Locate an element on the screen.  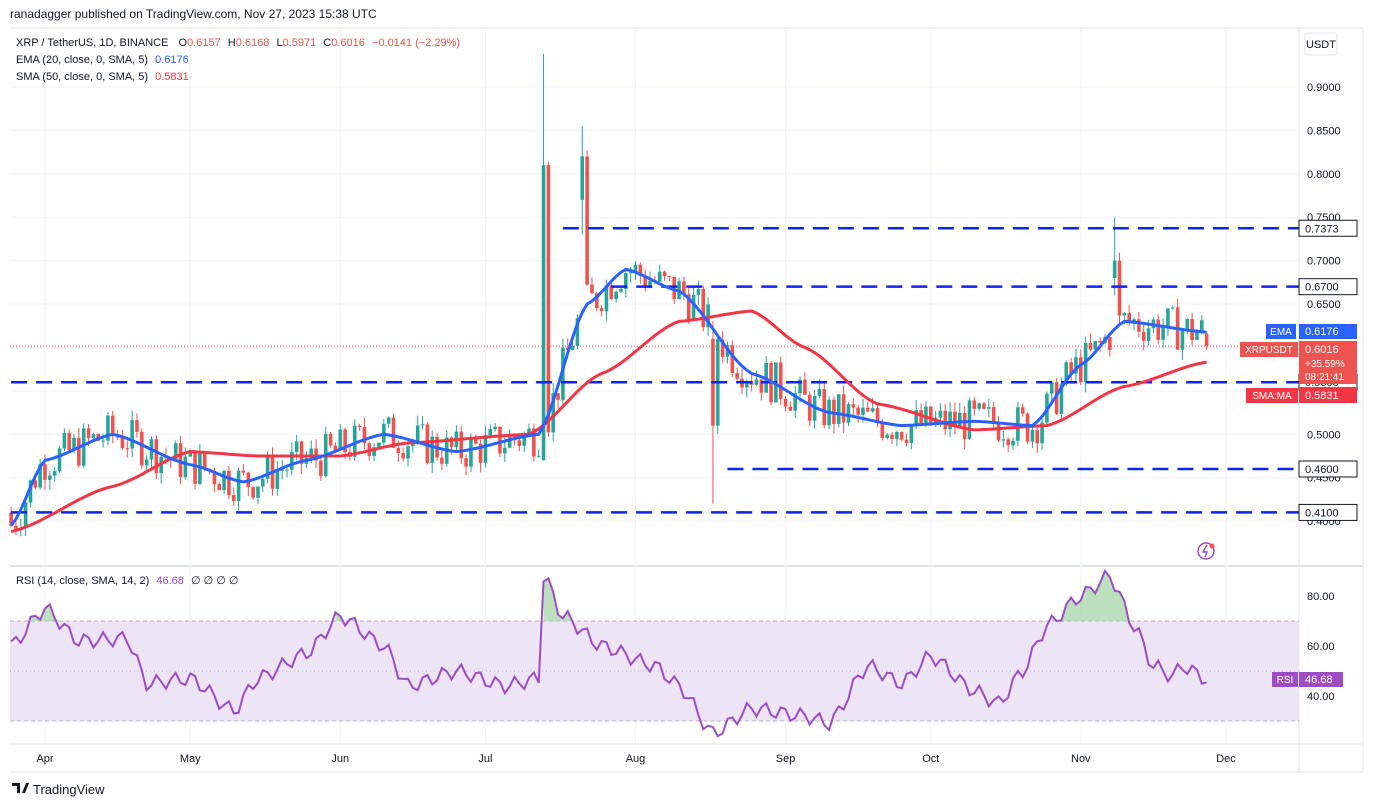
tradingview-logo: TradingView is located at coordinates (58, 789).